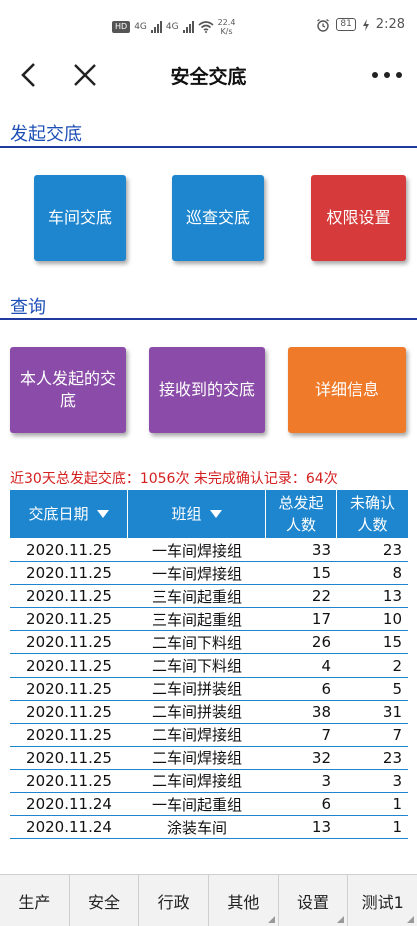 The width and height of the screenshot is (417, 926). I want to click on header-unconfirmed-line1: 未确认, so click(372, 503).